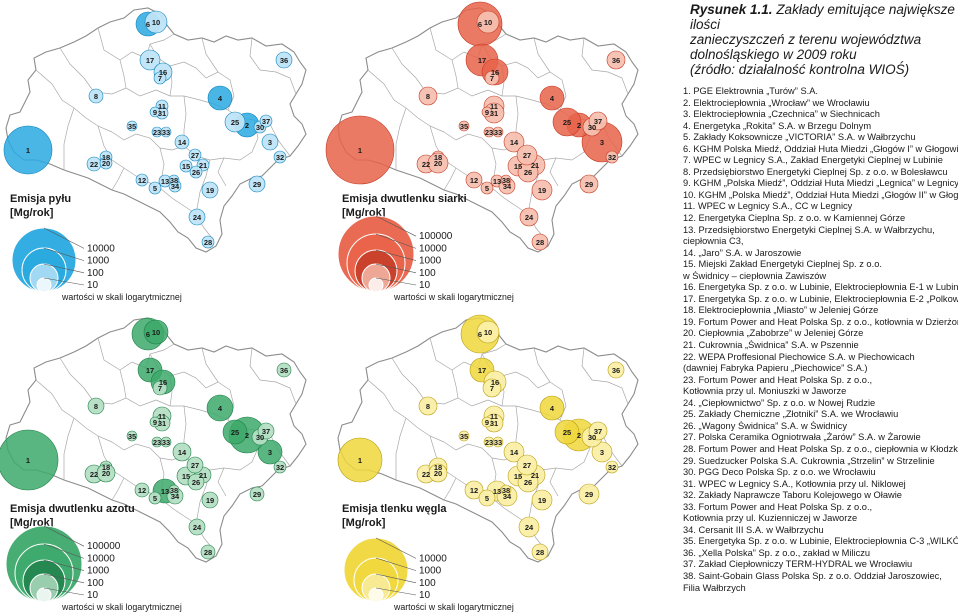  I want to click on plant-label-28: 28, so click(540, 242).